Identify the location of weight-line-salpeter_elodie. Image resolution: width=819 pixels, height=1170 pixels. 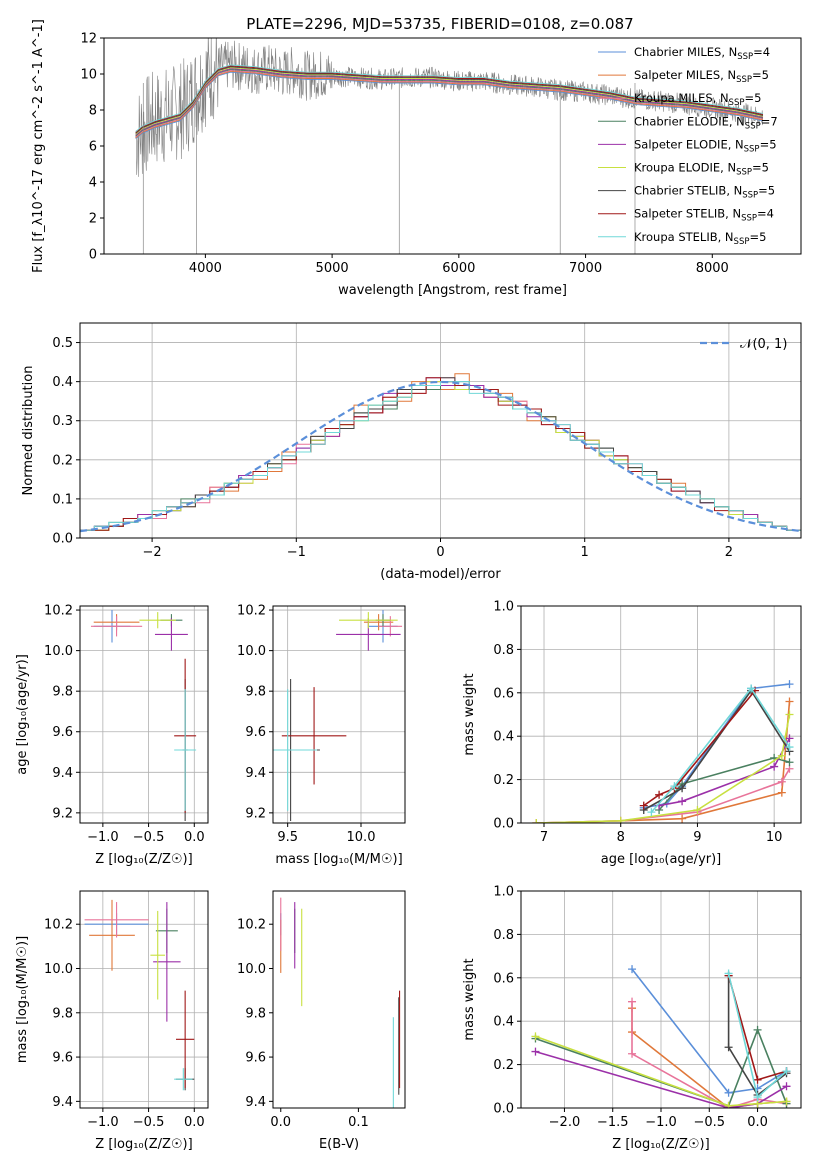
(661, 1079).